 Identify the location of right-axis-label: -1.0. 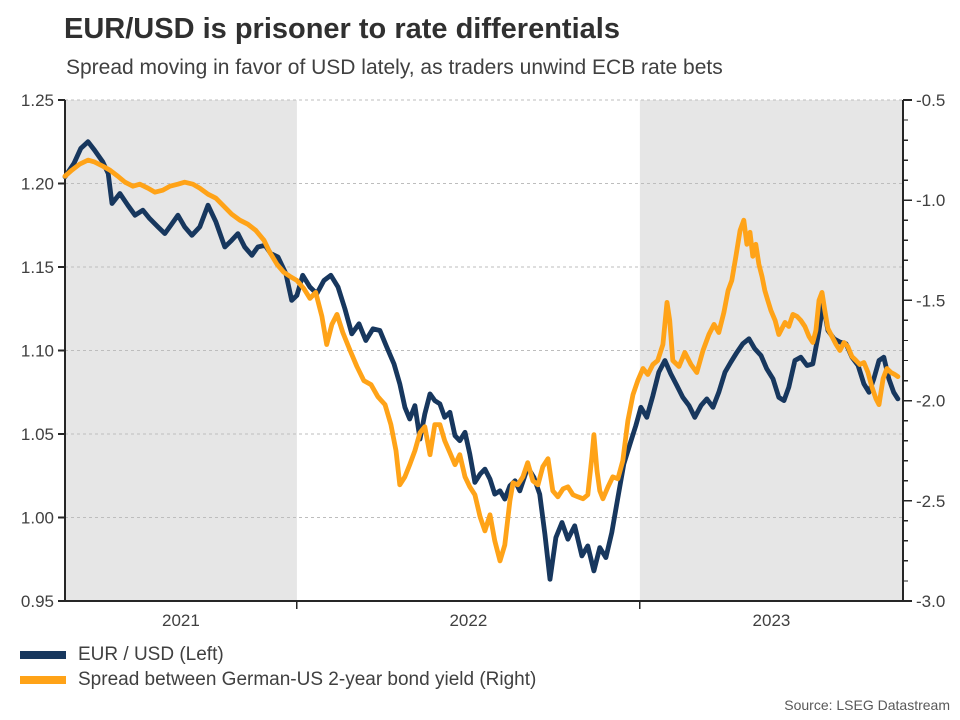
(930, 200).